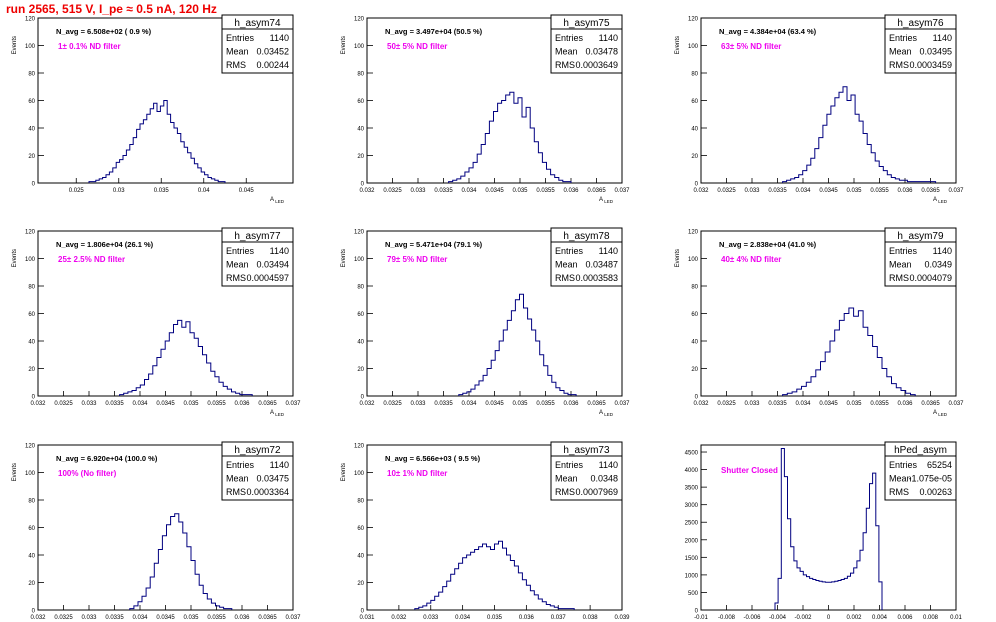 This screenshot has height=622, width=996. What do you see at coordinates (417, 46) in the screenshot?
I see `filter-label: 50± 5% ND filter` at bounding box center [417, 46].